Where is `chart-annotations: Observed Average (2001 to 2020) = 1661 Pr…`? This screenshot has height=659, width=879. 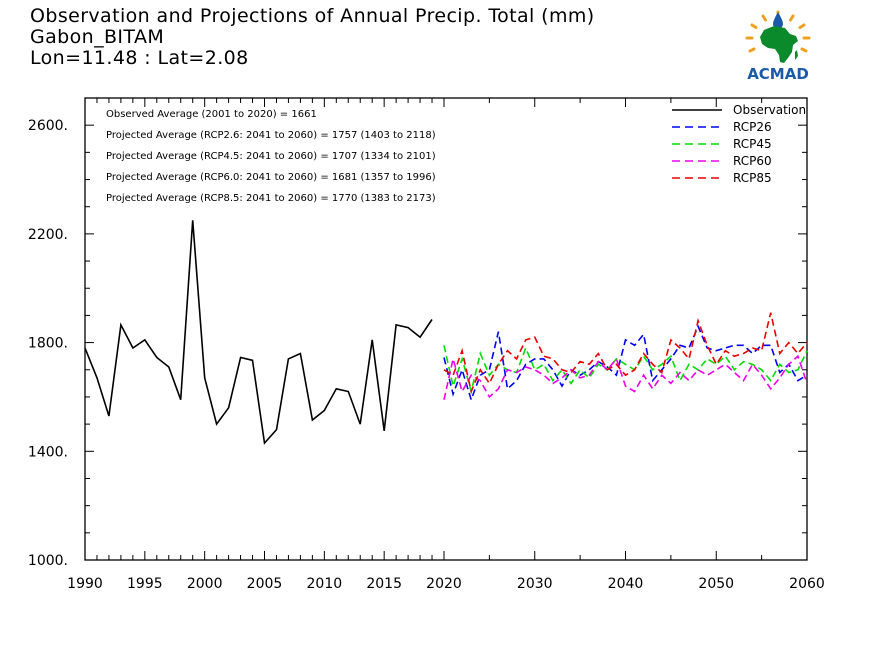
chart-annotations: Observed Average (2001 to 2020) = 1661 Pr… is located at coordinates (271, 156).